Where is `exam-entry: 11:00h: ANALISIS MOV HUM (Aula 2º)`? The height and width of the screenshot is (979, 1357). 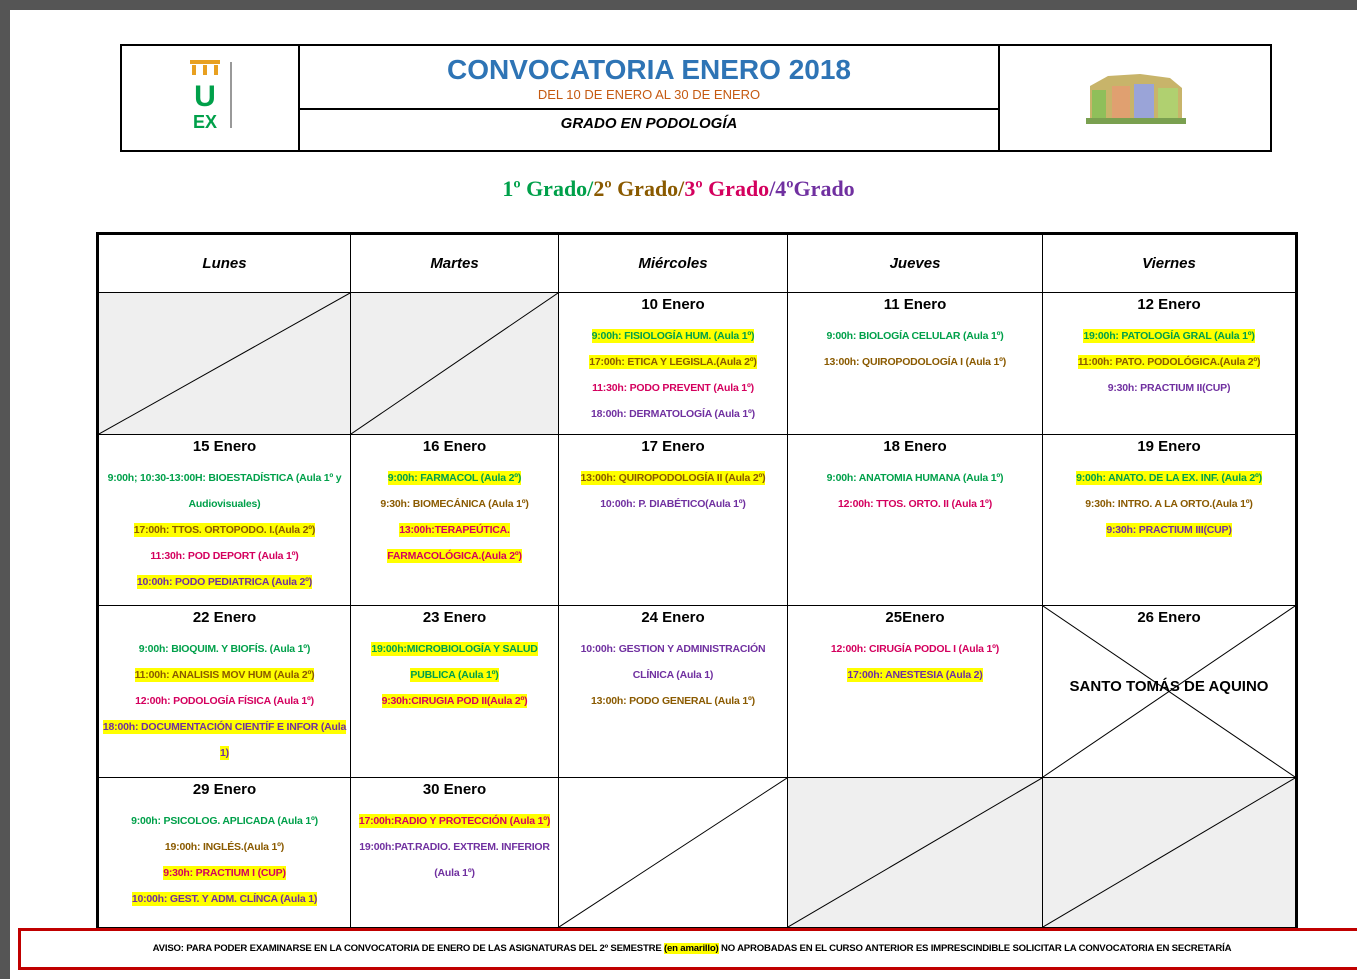 exam-entry: 11:00h: ANALISIS MOV HUM (Aula 2º) is located at coordinates (224, 675).